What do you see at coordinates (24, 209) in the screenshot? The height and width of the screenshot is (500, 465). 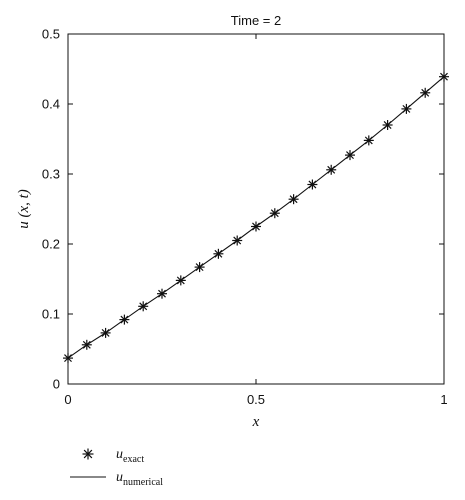 I see `y-axis-label: u (x, t)` at bounding box center [24, 209].